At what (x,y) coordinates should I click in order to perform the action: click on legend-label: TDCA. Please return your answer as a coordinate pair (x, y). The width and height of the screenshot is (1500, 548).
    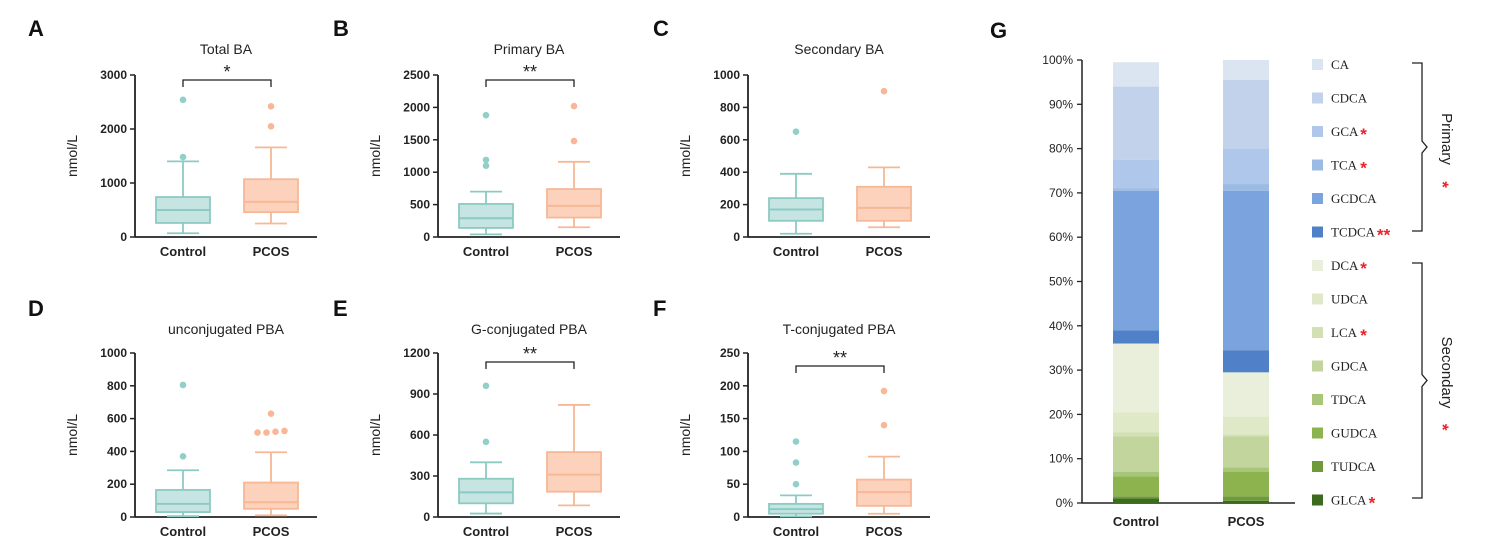
    Looking at the image, I should click on (1349, 399).